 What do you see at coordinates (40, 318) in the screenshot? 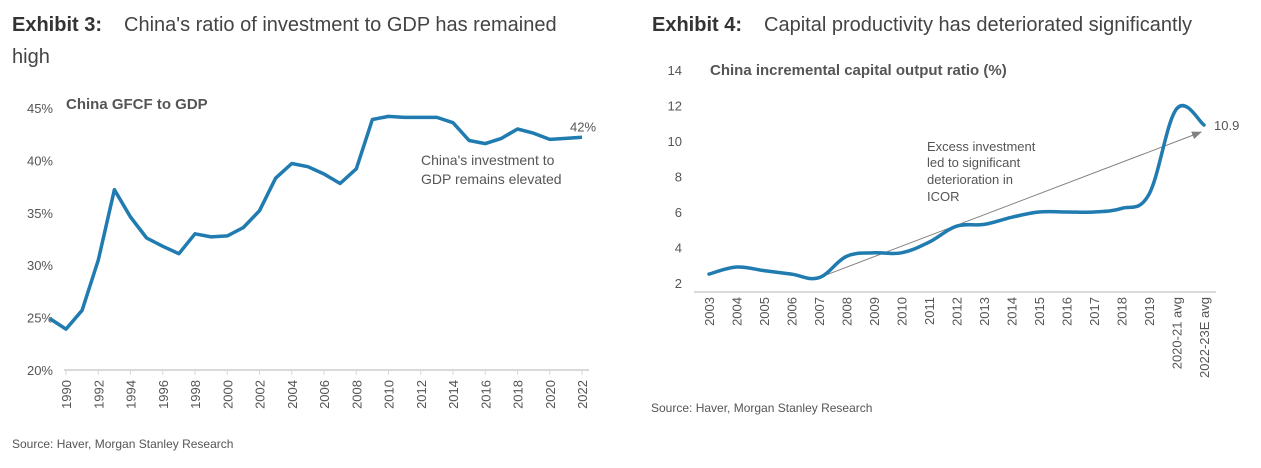
I see `y-tick-label: 25%` at bounding box center [40, 318].